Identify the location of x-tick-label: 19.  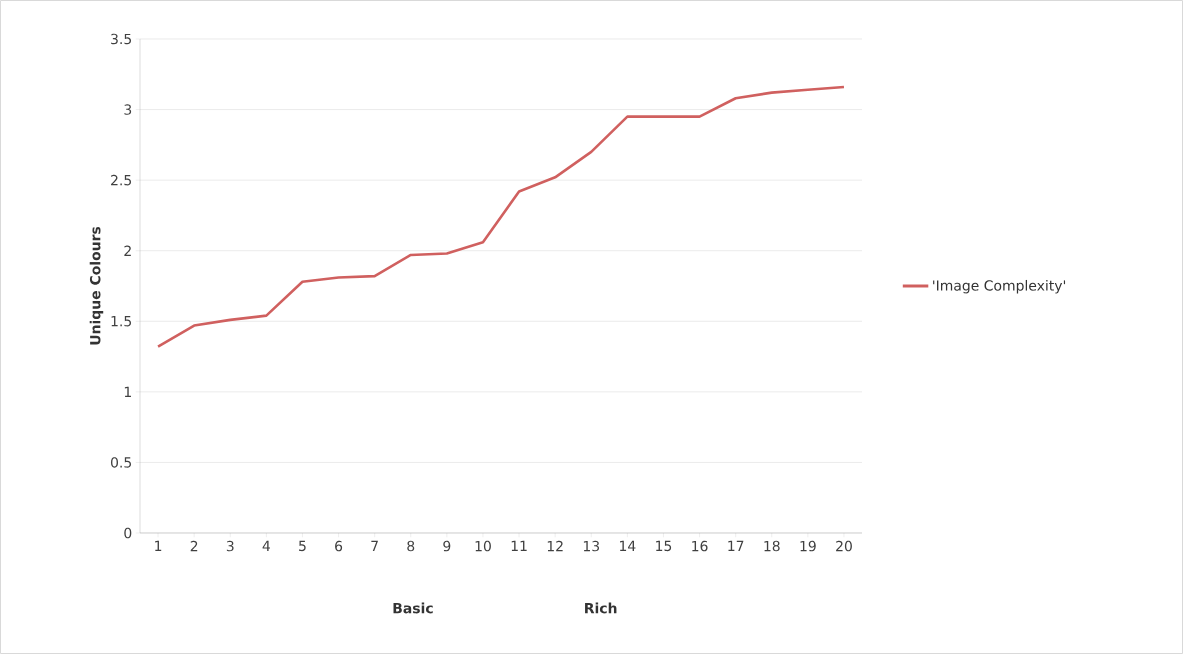
(808, 546).